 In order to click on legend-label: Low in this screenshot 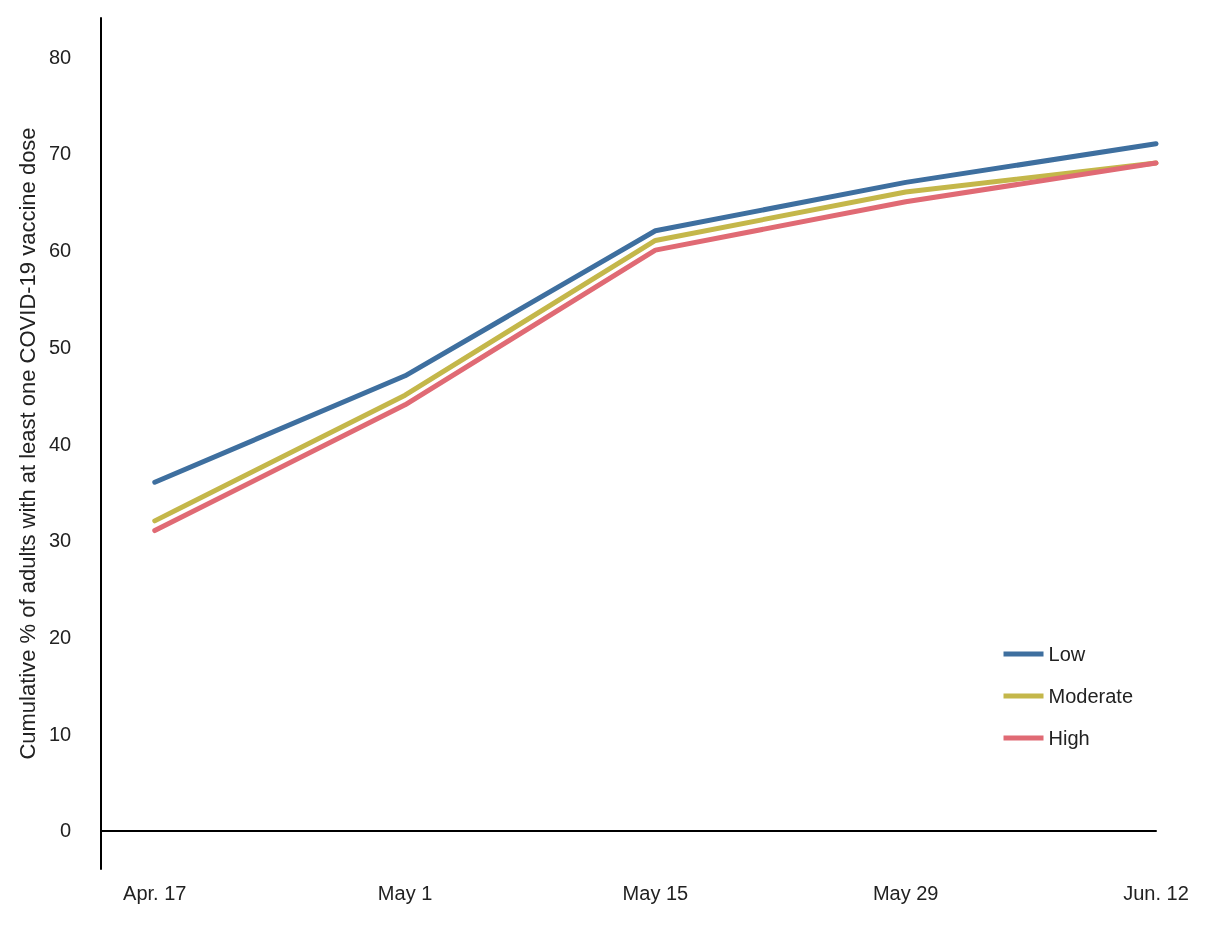, I will do `click(1067, 654)`.